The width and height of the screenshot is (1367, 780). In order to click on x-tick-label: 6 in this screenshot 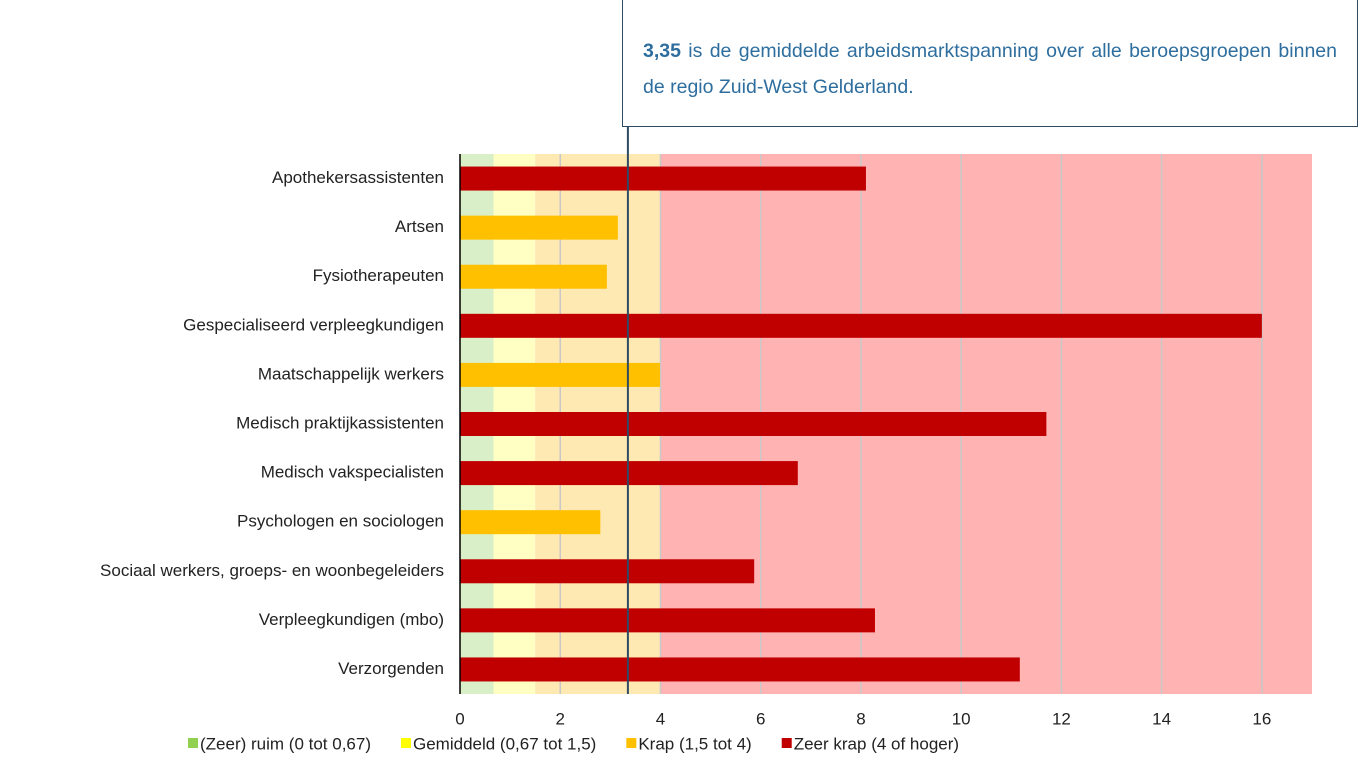, I will do `click(760, 718)`.